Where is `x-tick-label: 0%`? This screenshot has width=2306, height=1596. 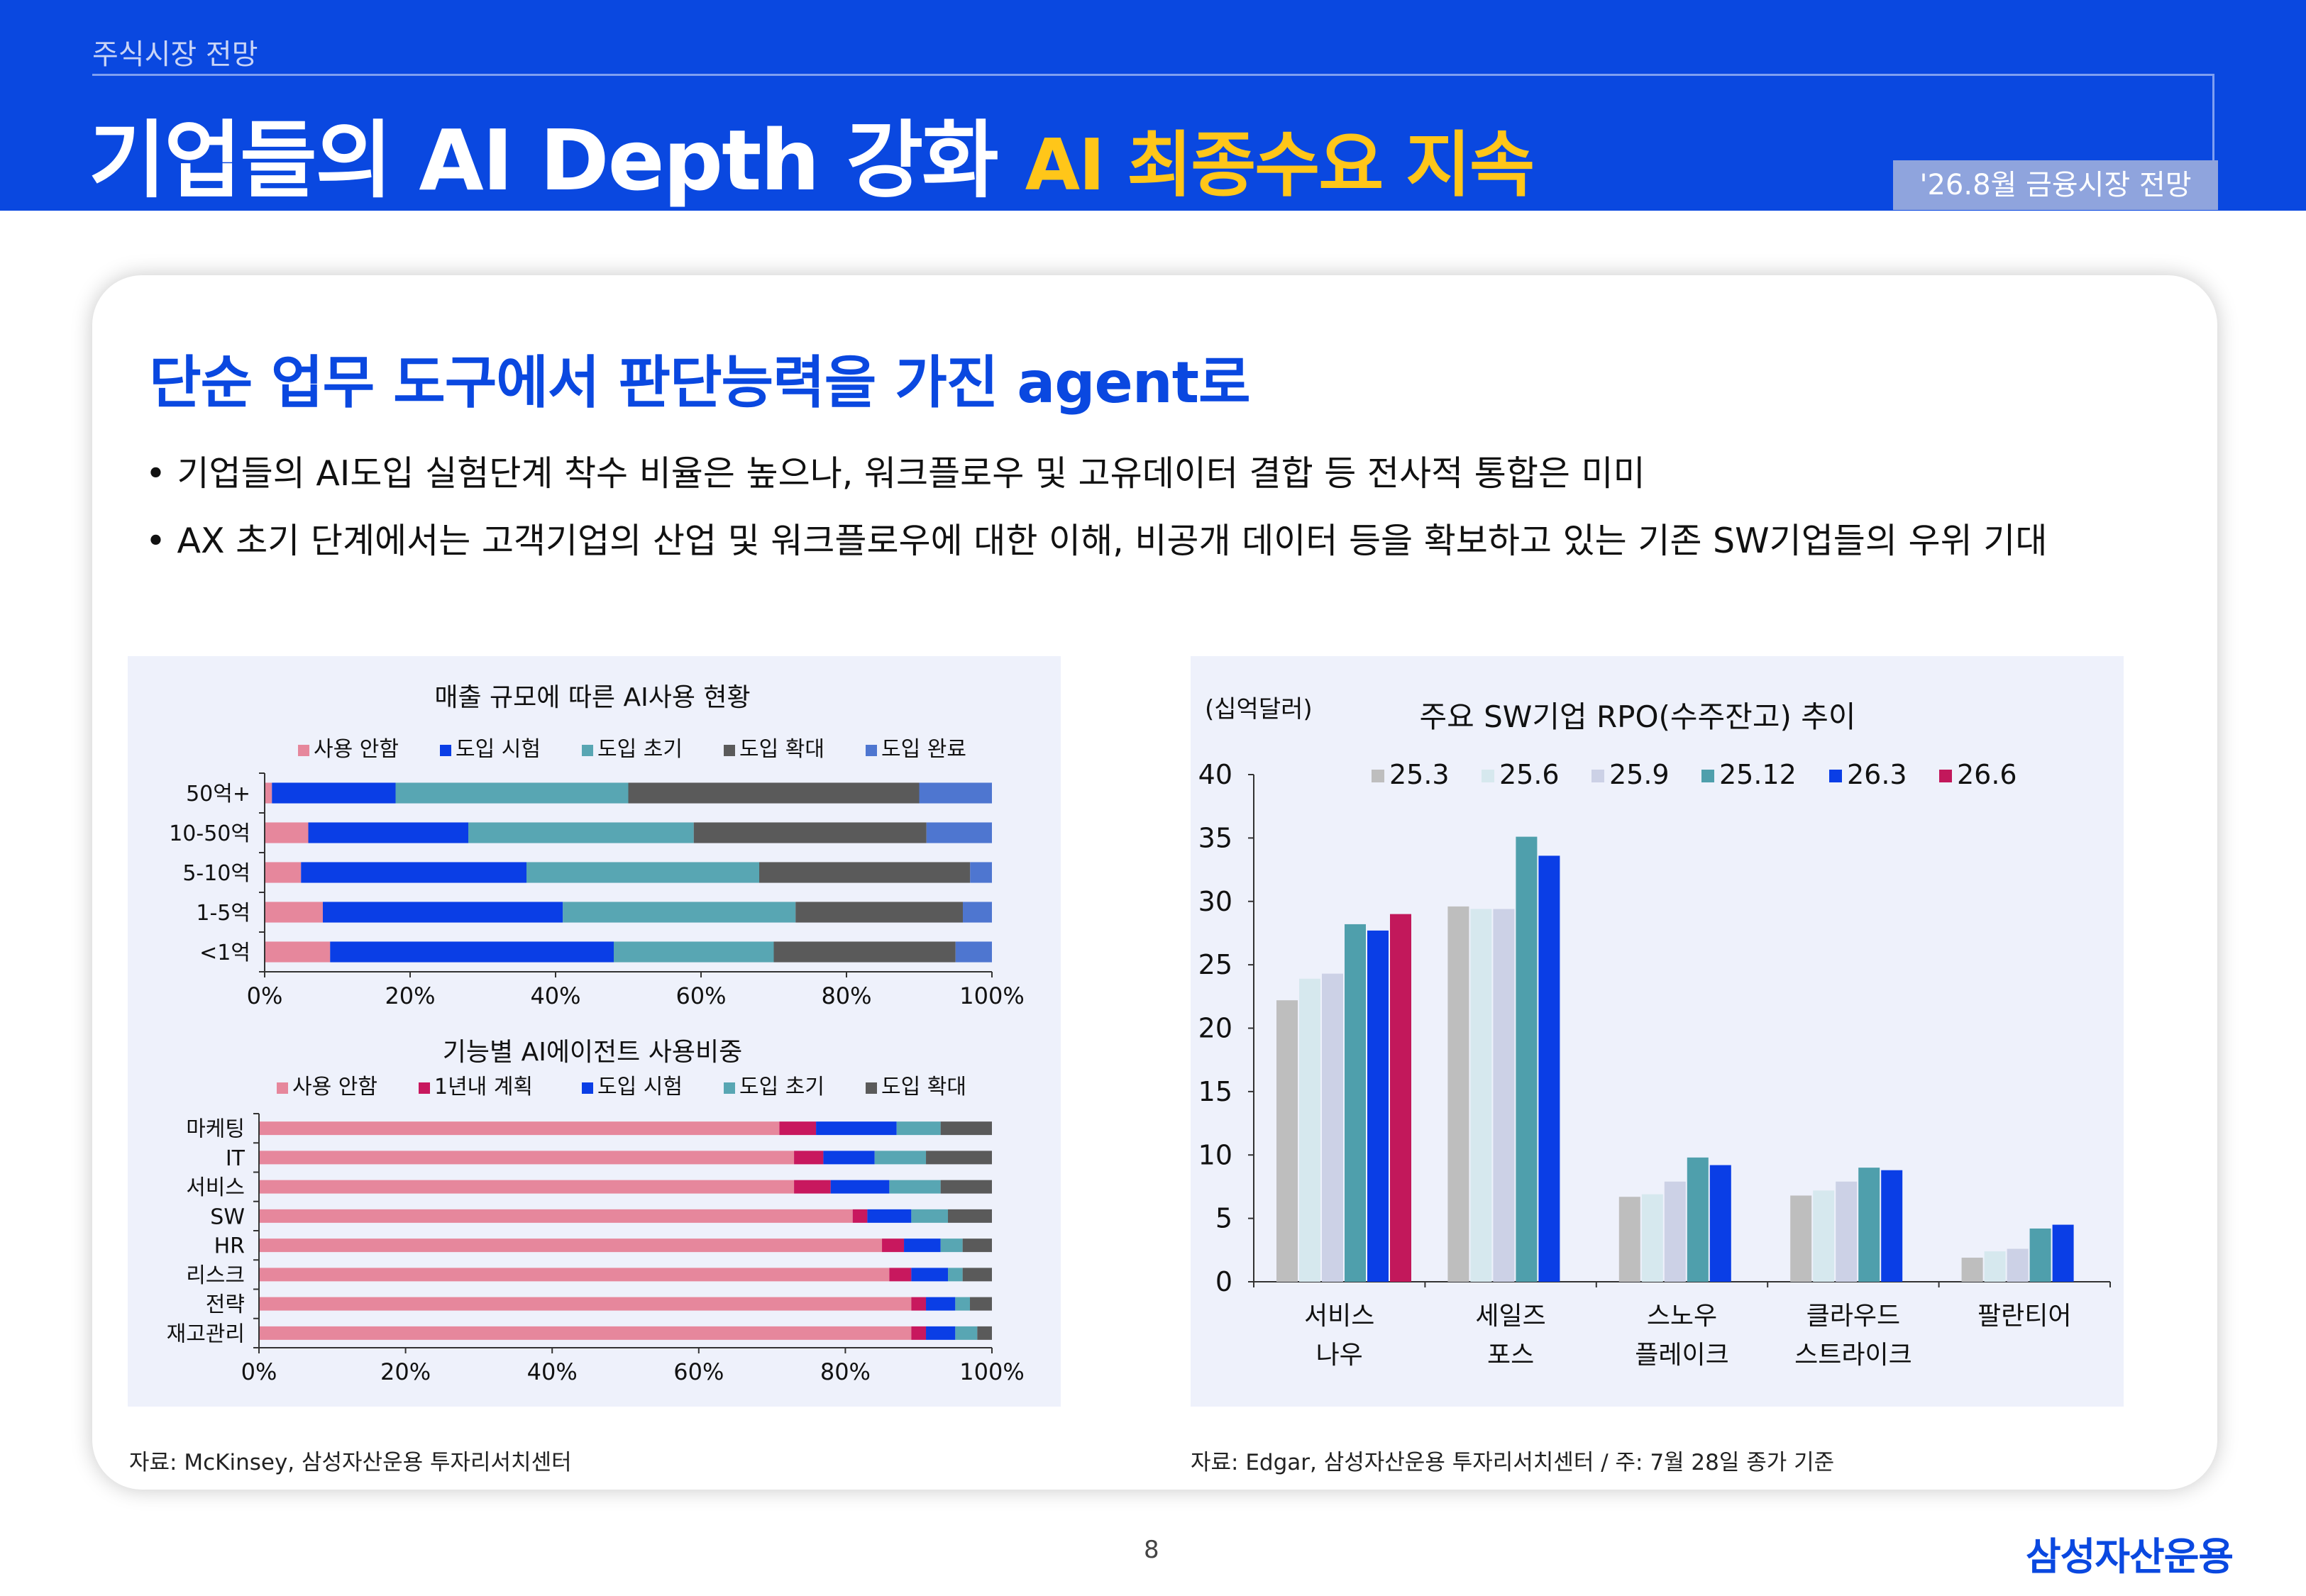 x-tick-label: 0% is located at coordinates (259, 1371).